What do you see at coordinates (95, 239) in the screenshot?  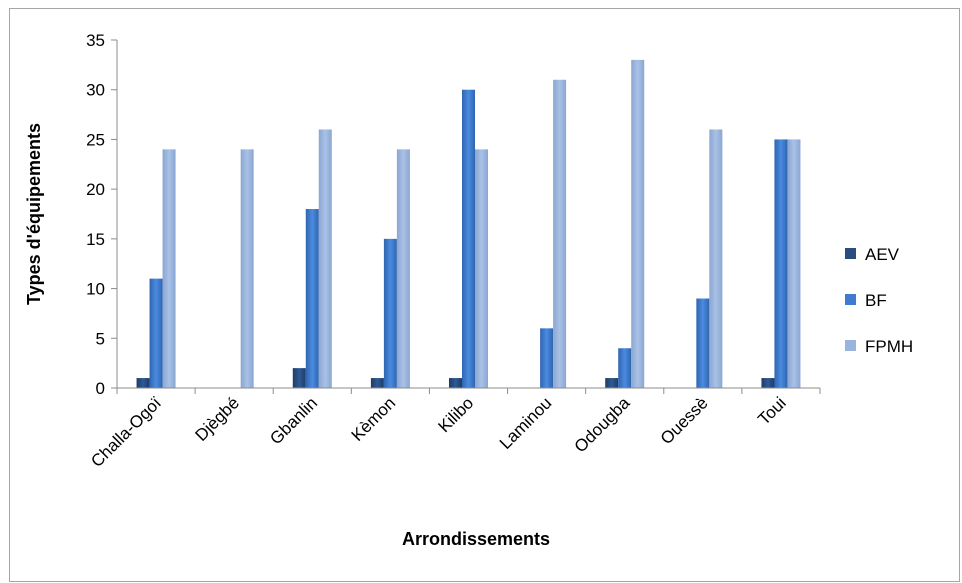 I see `y-tick-label: 15` at bounding box center [95, 239].